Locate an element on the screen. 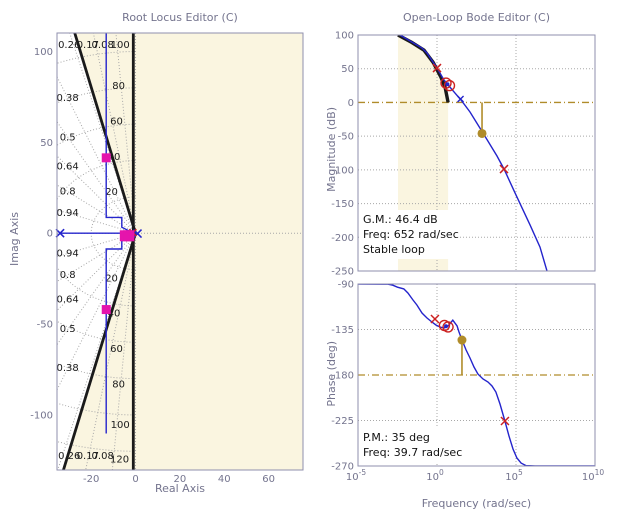 This screenshot has width=630, height=528. y-tick-label: -225 is located at coordinates (342, 421).